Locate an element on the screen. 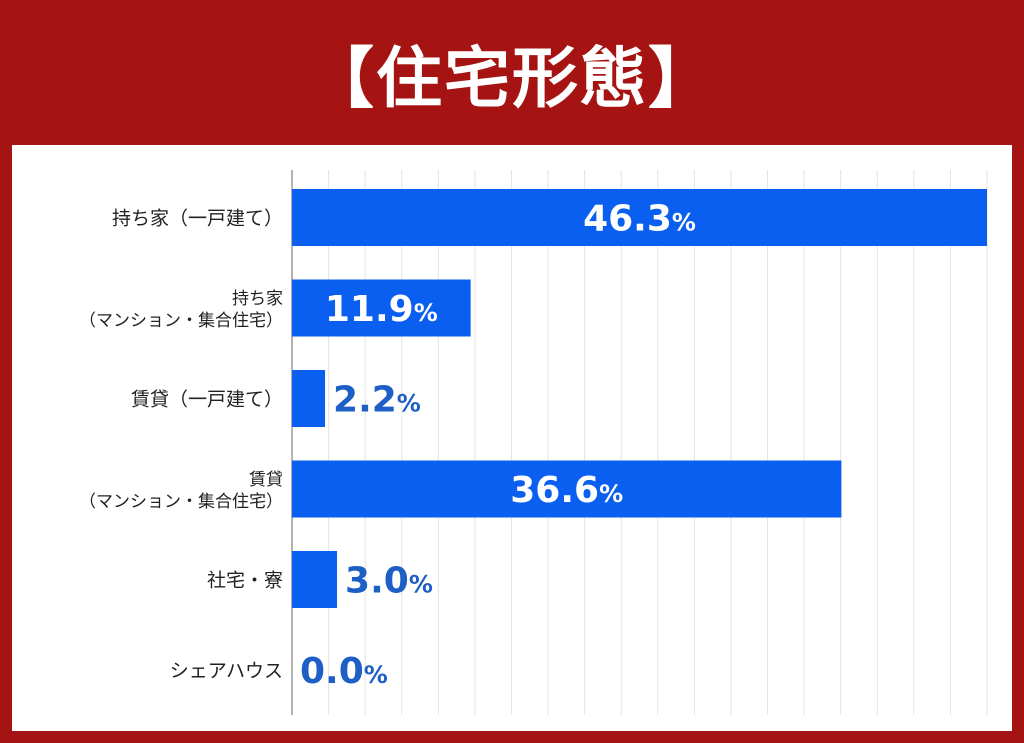  category-label: 持ち家 is located at coordinates (257, 299).